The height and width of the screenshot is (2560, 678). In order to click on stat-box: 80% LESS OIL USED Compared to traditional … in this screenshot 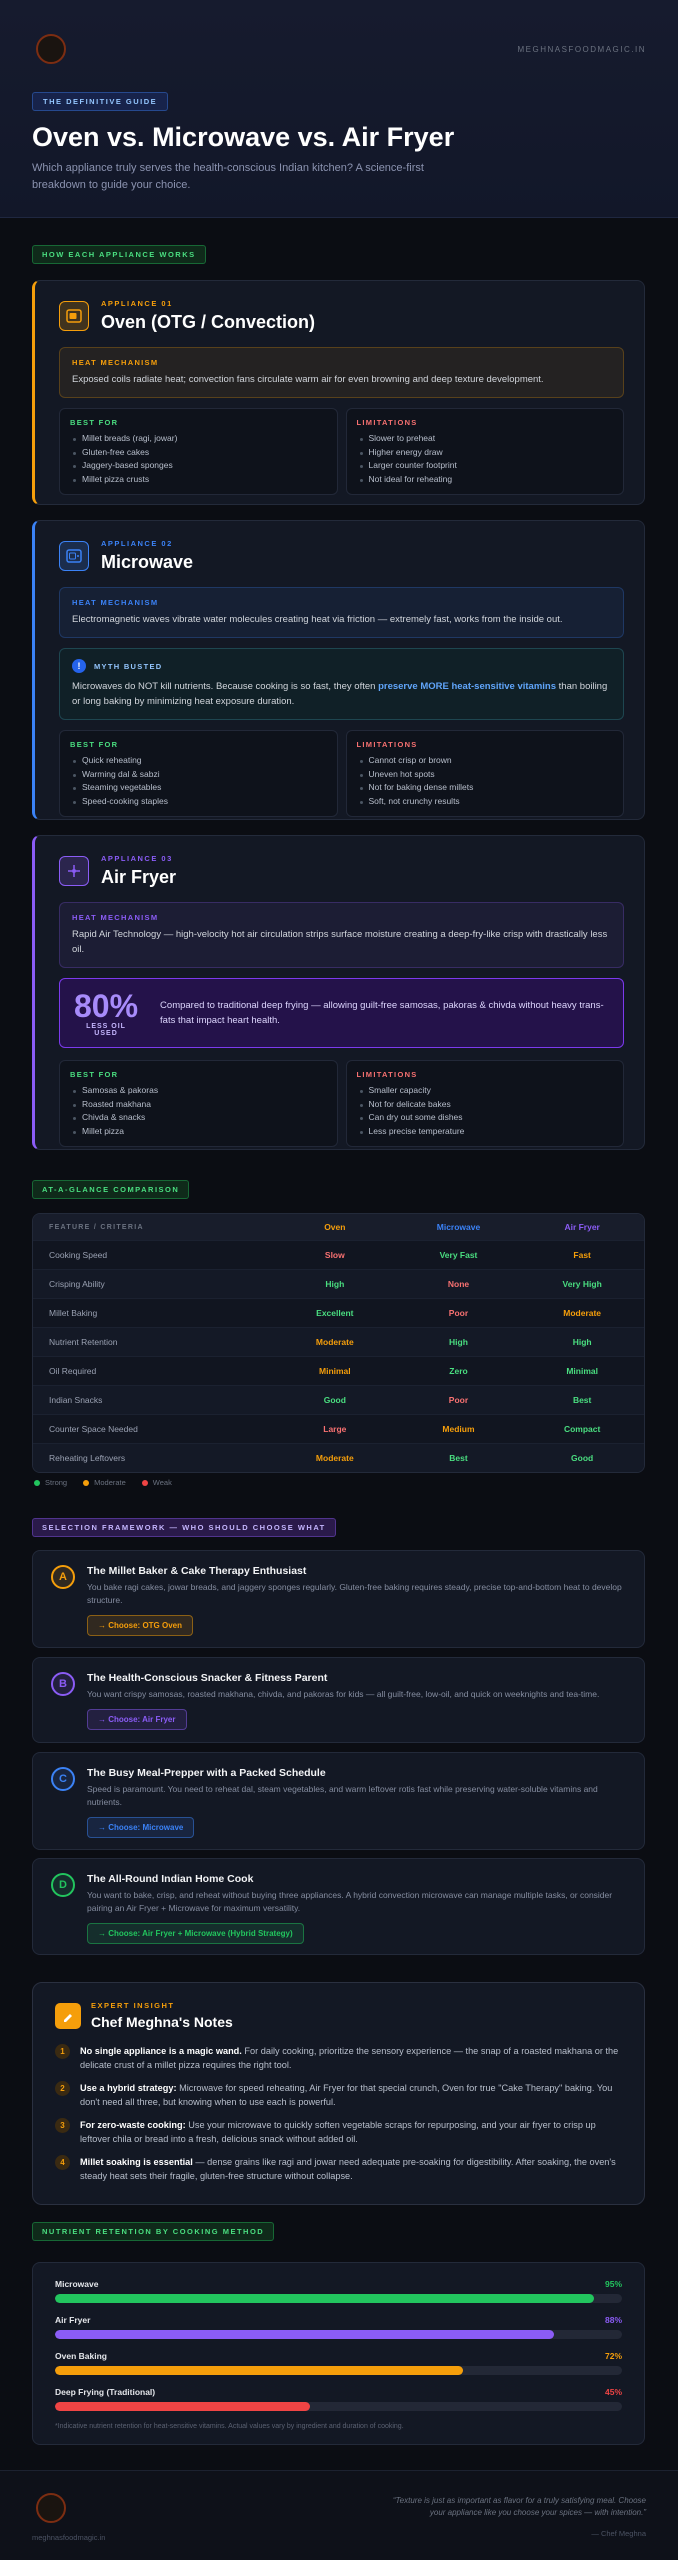, I will do `click(341, 1013)`.